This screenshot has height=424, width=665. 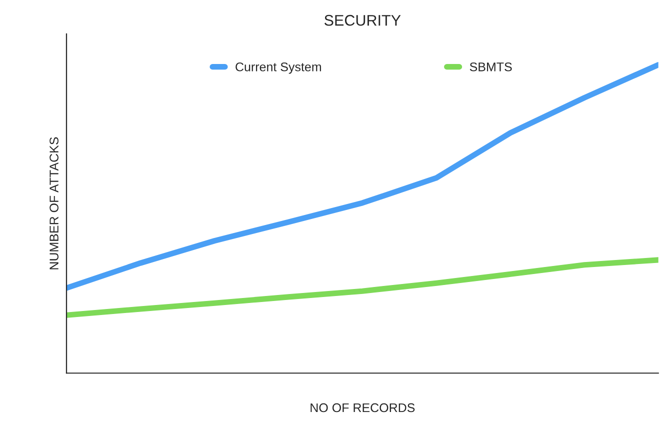 I want to click on legend-label: Current System, so click(x=278, y=68).